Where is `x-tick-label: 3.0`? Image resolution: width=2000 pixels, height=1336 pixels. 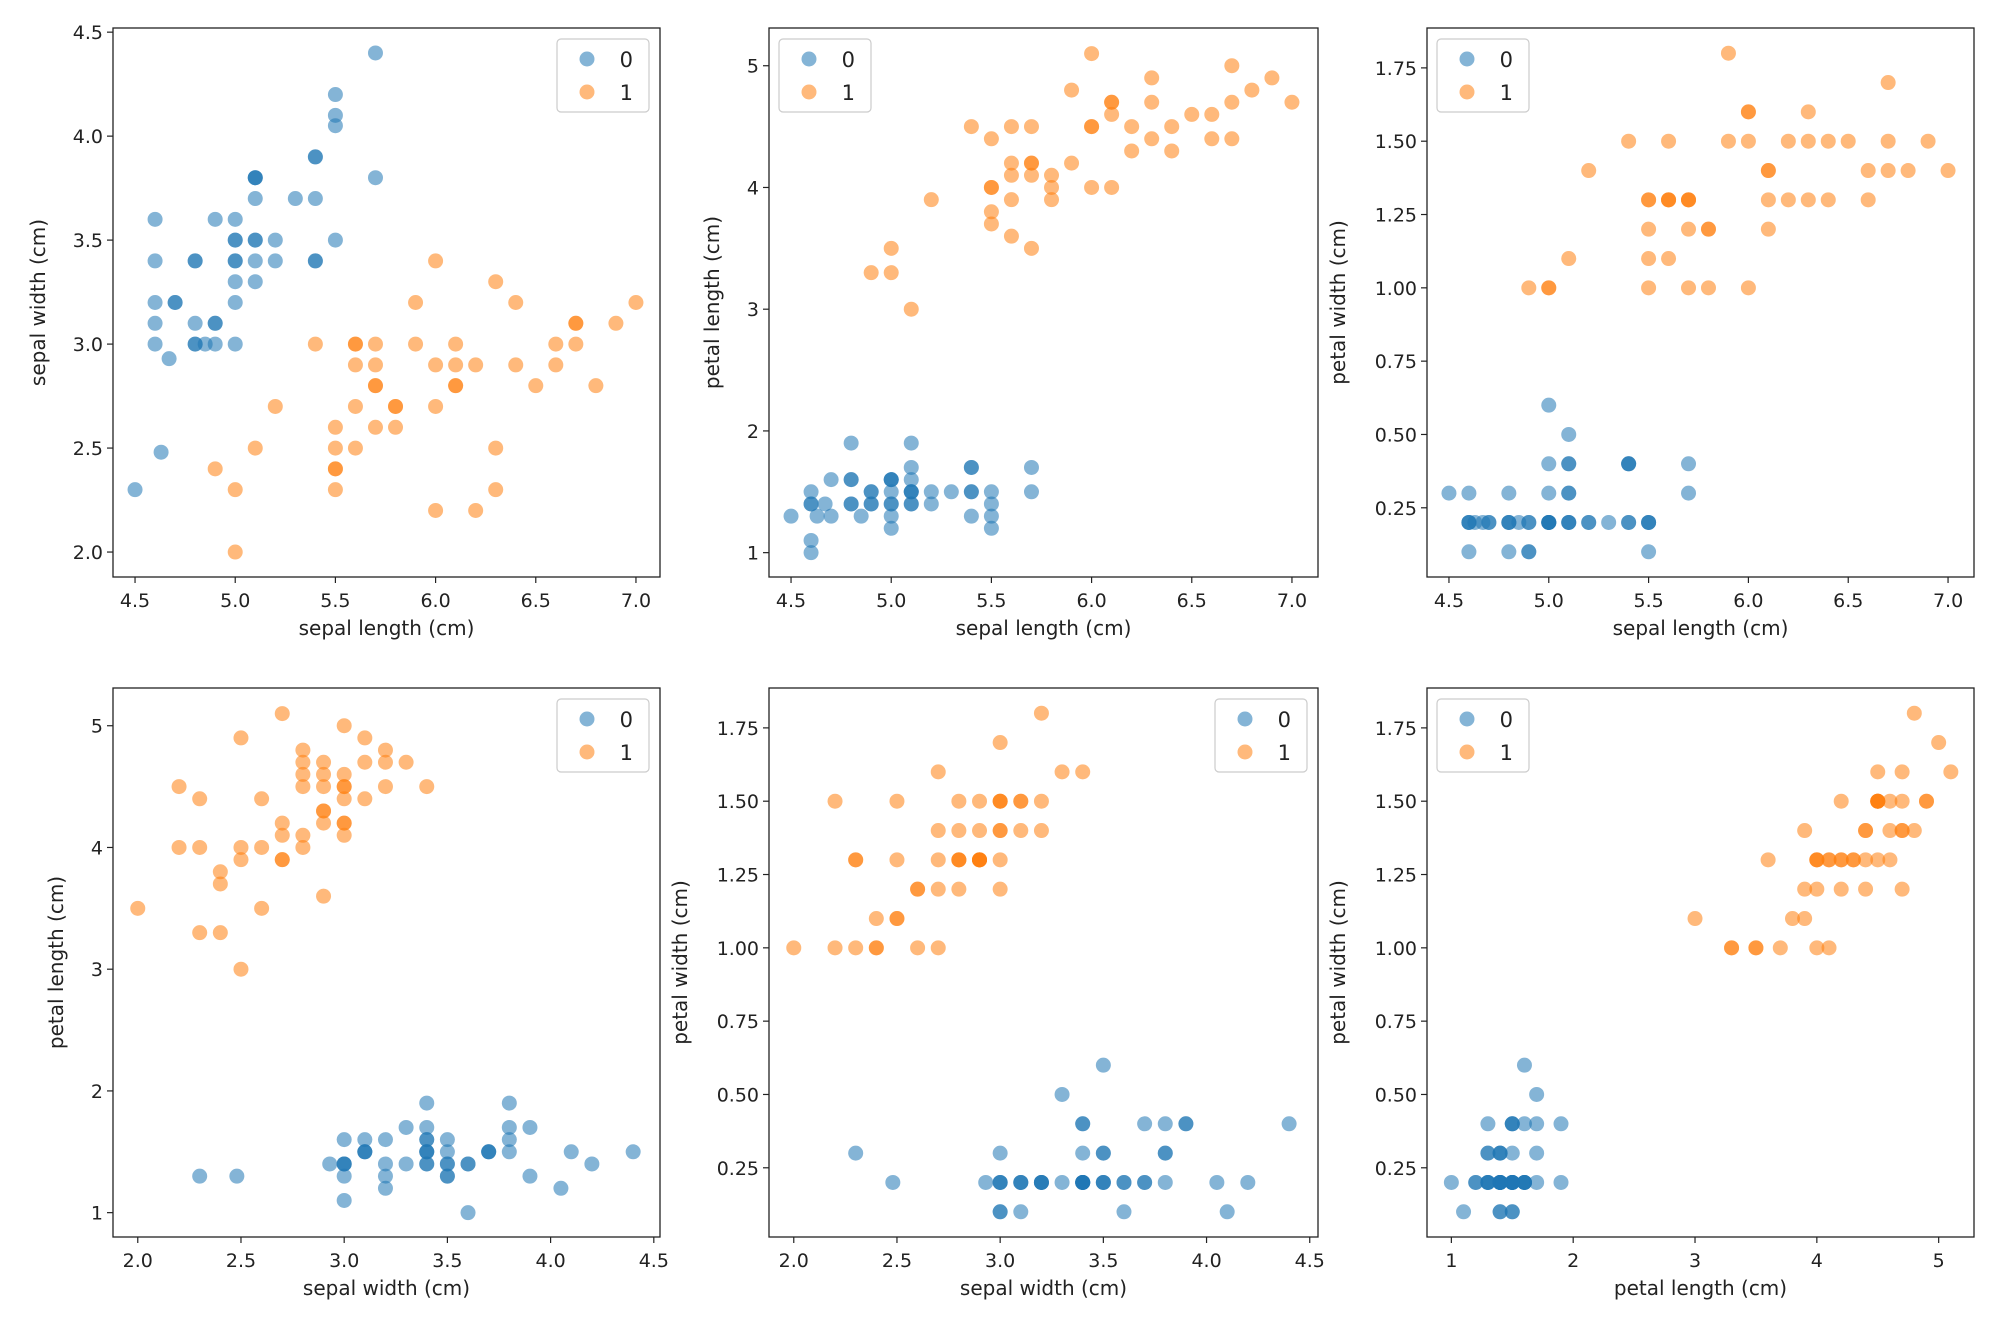
x-tick-label: 3.0 is located at coordinates (1000, 1261).